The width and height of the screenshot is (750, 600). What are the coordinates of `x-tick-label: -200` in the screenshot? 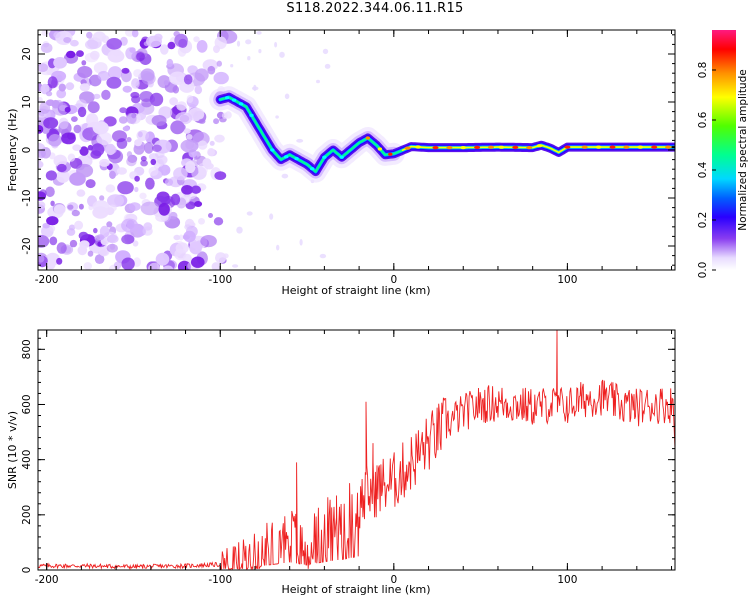 It's located at (47, 280).